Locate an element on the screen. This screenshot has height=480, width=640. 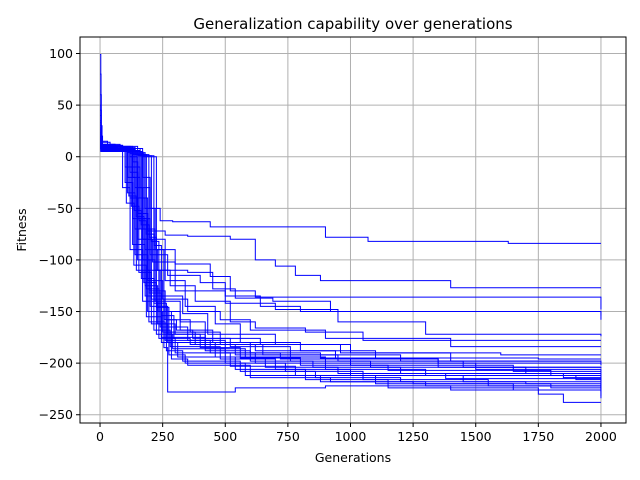
x-tick-label-7: 1750 is located at coordinates (538, 436).